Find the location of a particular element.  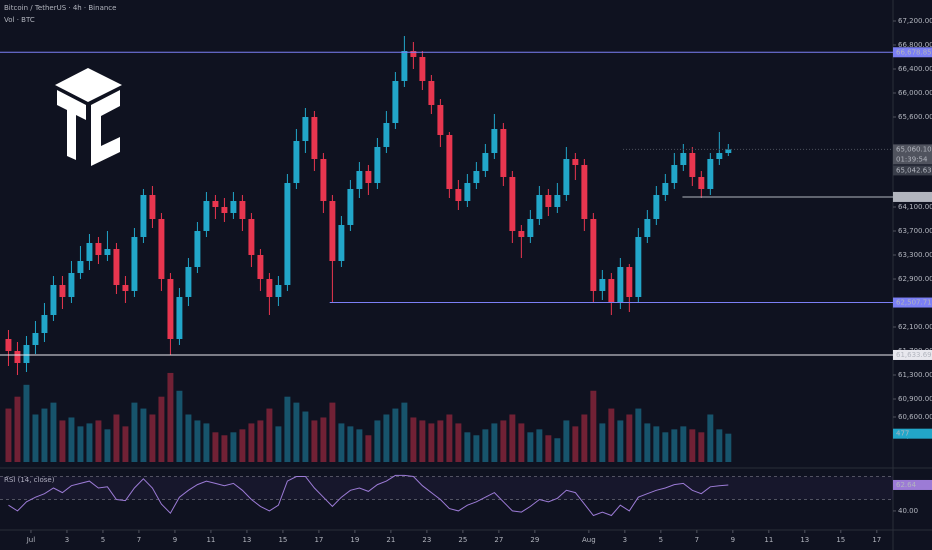

x-tick-label: 11 is located at coordinates (768, 540).